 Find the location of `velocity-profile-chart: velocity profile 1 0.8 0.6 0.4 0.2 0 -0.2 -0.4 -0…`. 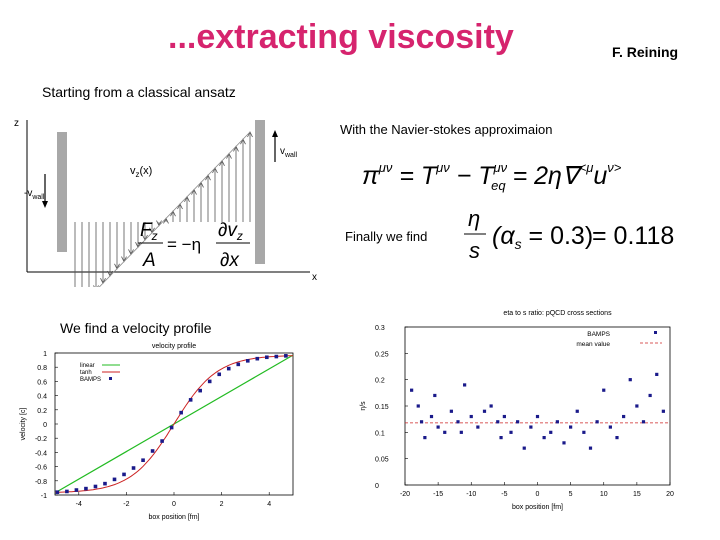

velocity-profile-chart: velocity profile 1 0.8 0.6 0.4 0.2 0 -0.2 -0.4 -0… is located at coordinates (157, 432).